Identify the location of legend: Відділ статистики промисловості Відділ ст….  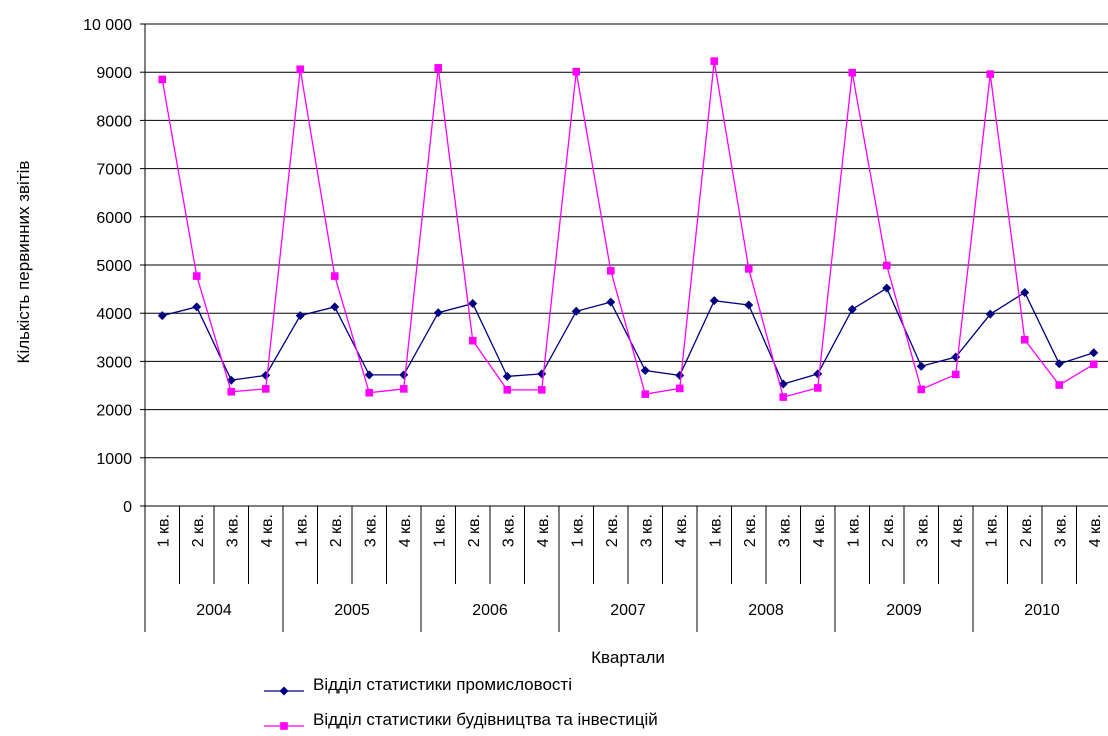
(461, 702).